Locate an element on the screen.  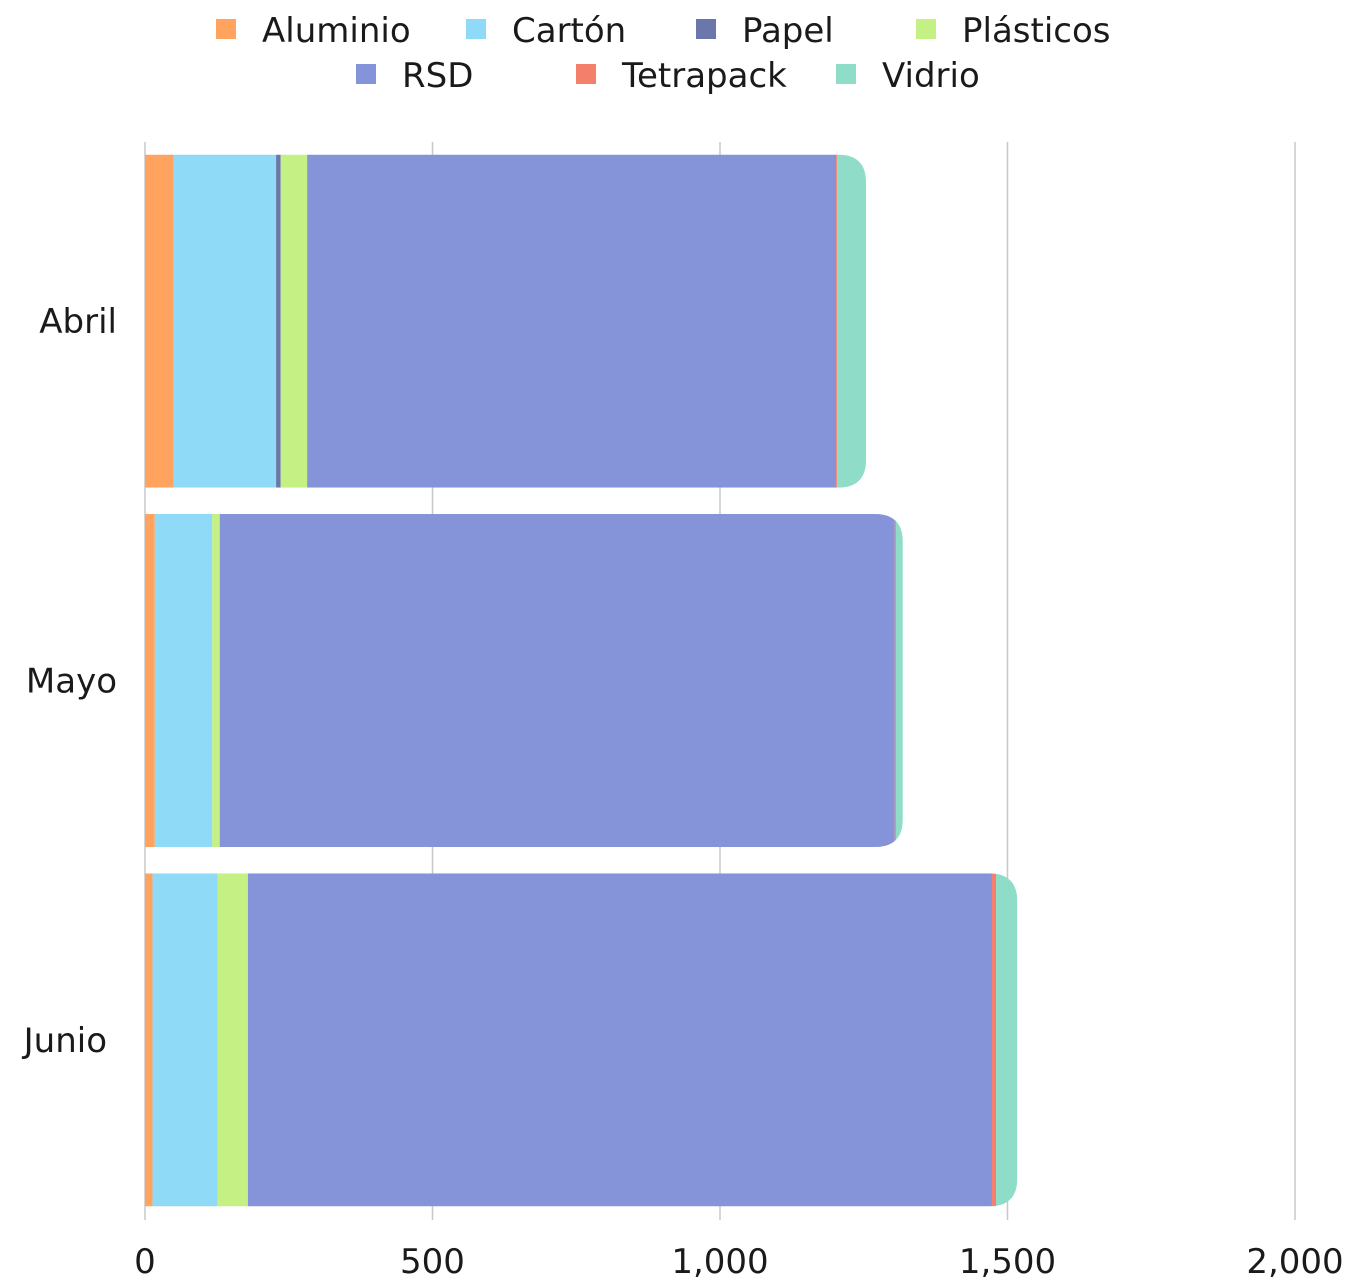
x-tick-label-500: 500 is located at coordinates (432, 1261).